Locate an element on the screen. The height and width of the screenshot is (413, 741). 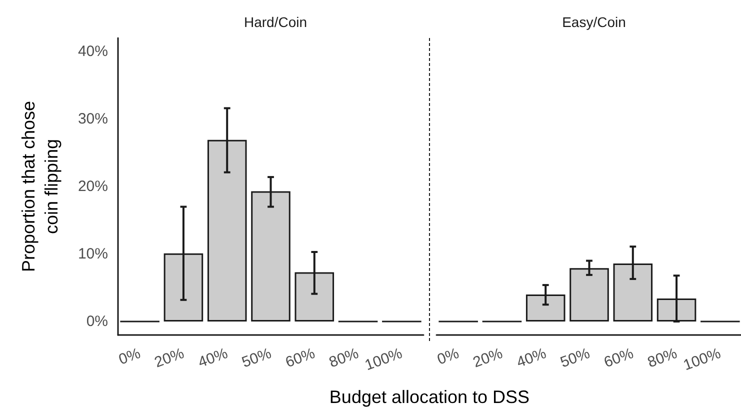
y-tick-label: 30% is located at coordinates (93, 119).